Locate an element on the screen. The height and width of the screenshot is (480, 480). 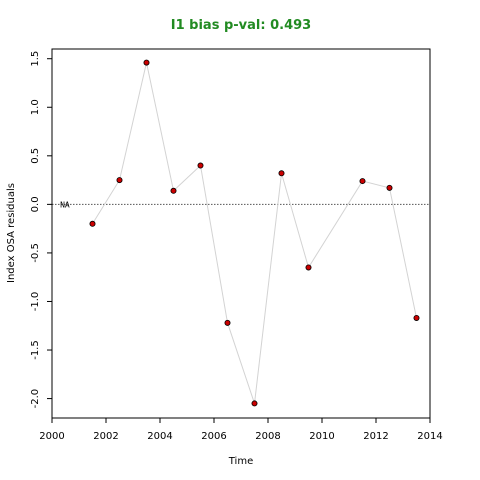
x-tick-label-2004: 2004 is located at coordinates (159, 436).